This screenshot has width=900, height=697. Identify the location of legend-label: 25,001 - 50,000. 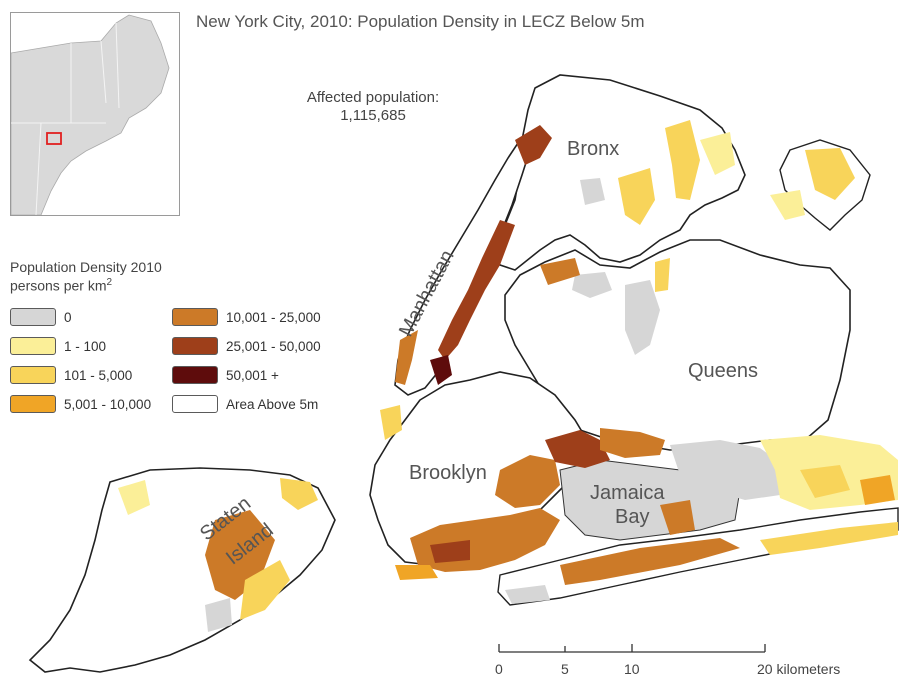
(273, 346).